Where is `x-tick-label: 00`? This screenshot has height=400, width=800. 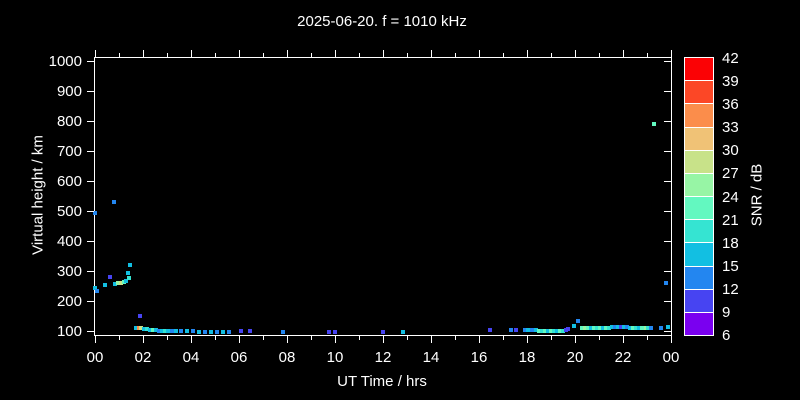
x-tick-label: 00 is located at coordinates (95, 357).